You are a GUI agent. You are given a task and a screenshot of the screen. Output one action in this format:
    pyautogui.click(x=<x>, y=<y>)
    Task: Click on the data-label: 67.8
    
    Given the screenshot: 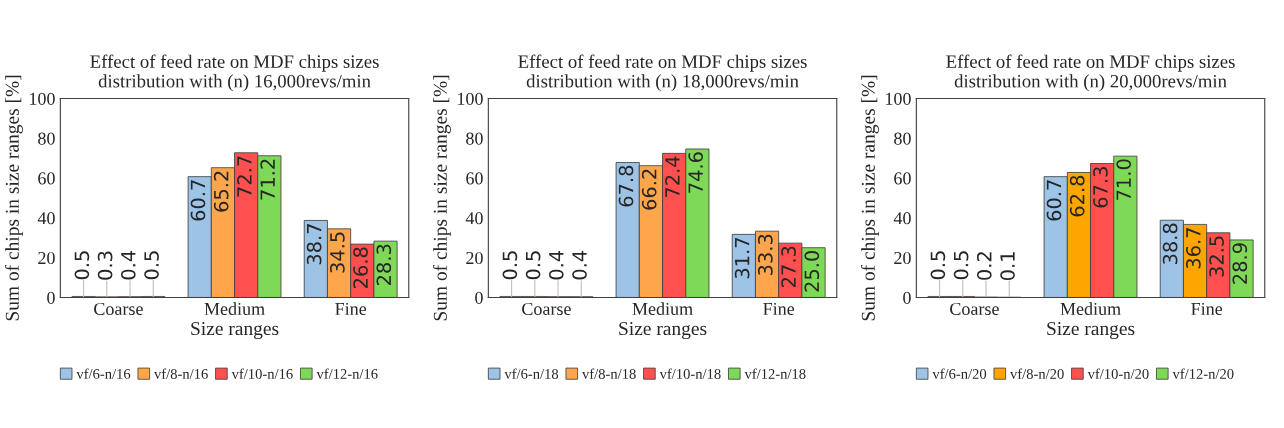 What is the action you would take?
    pyautogui.click(x=626, y=186)
    